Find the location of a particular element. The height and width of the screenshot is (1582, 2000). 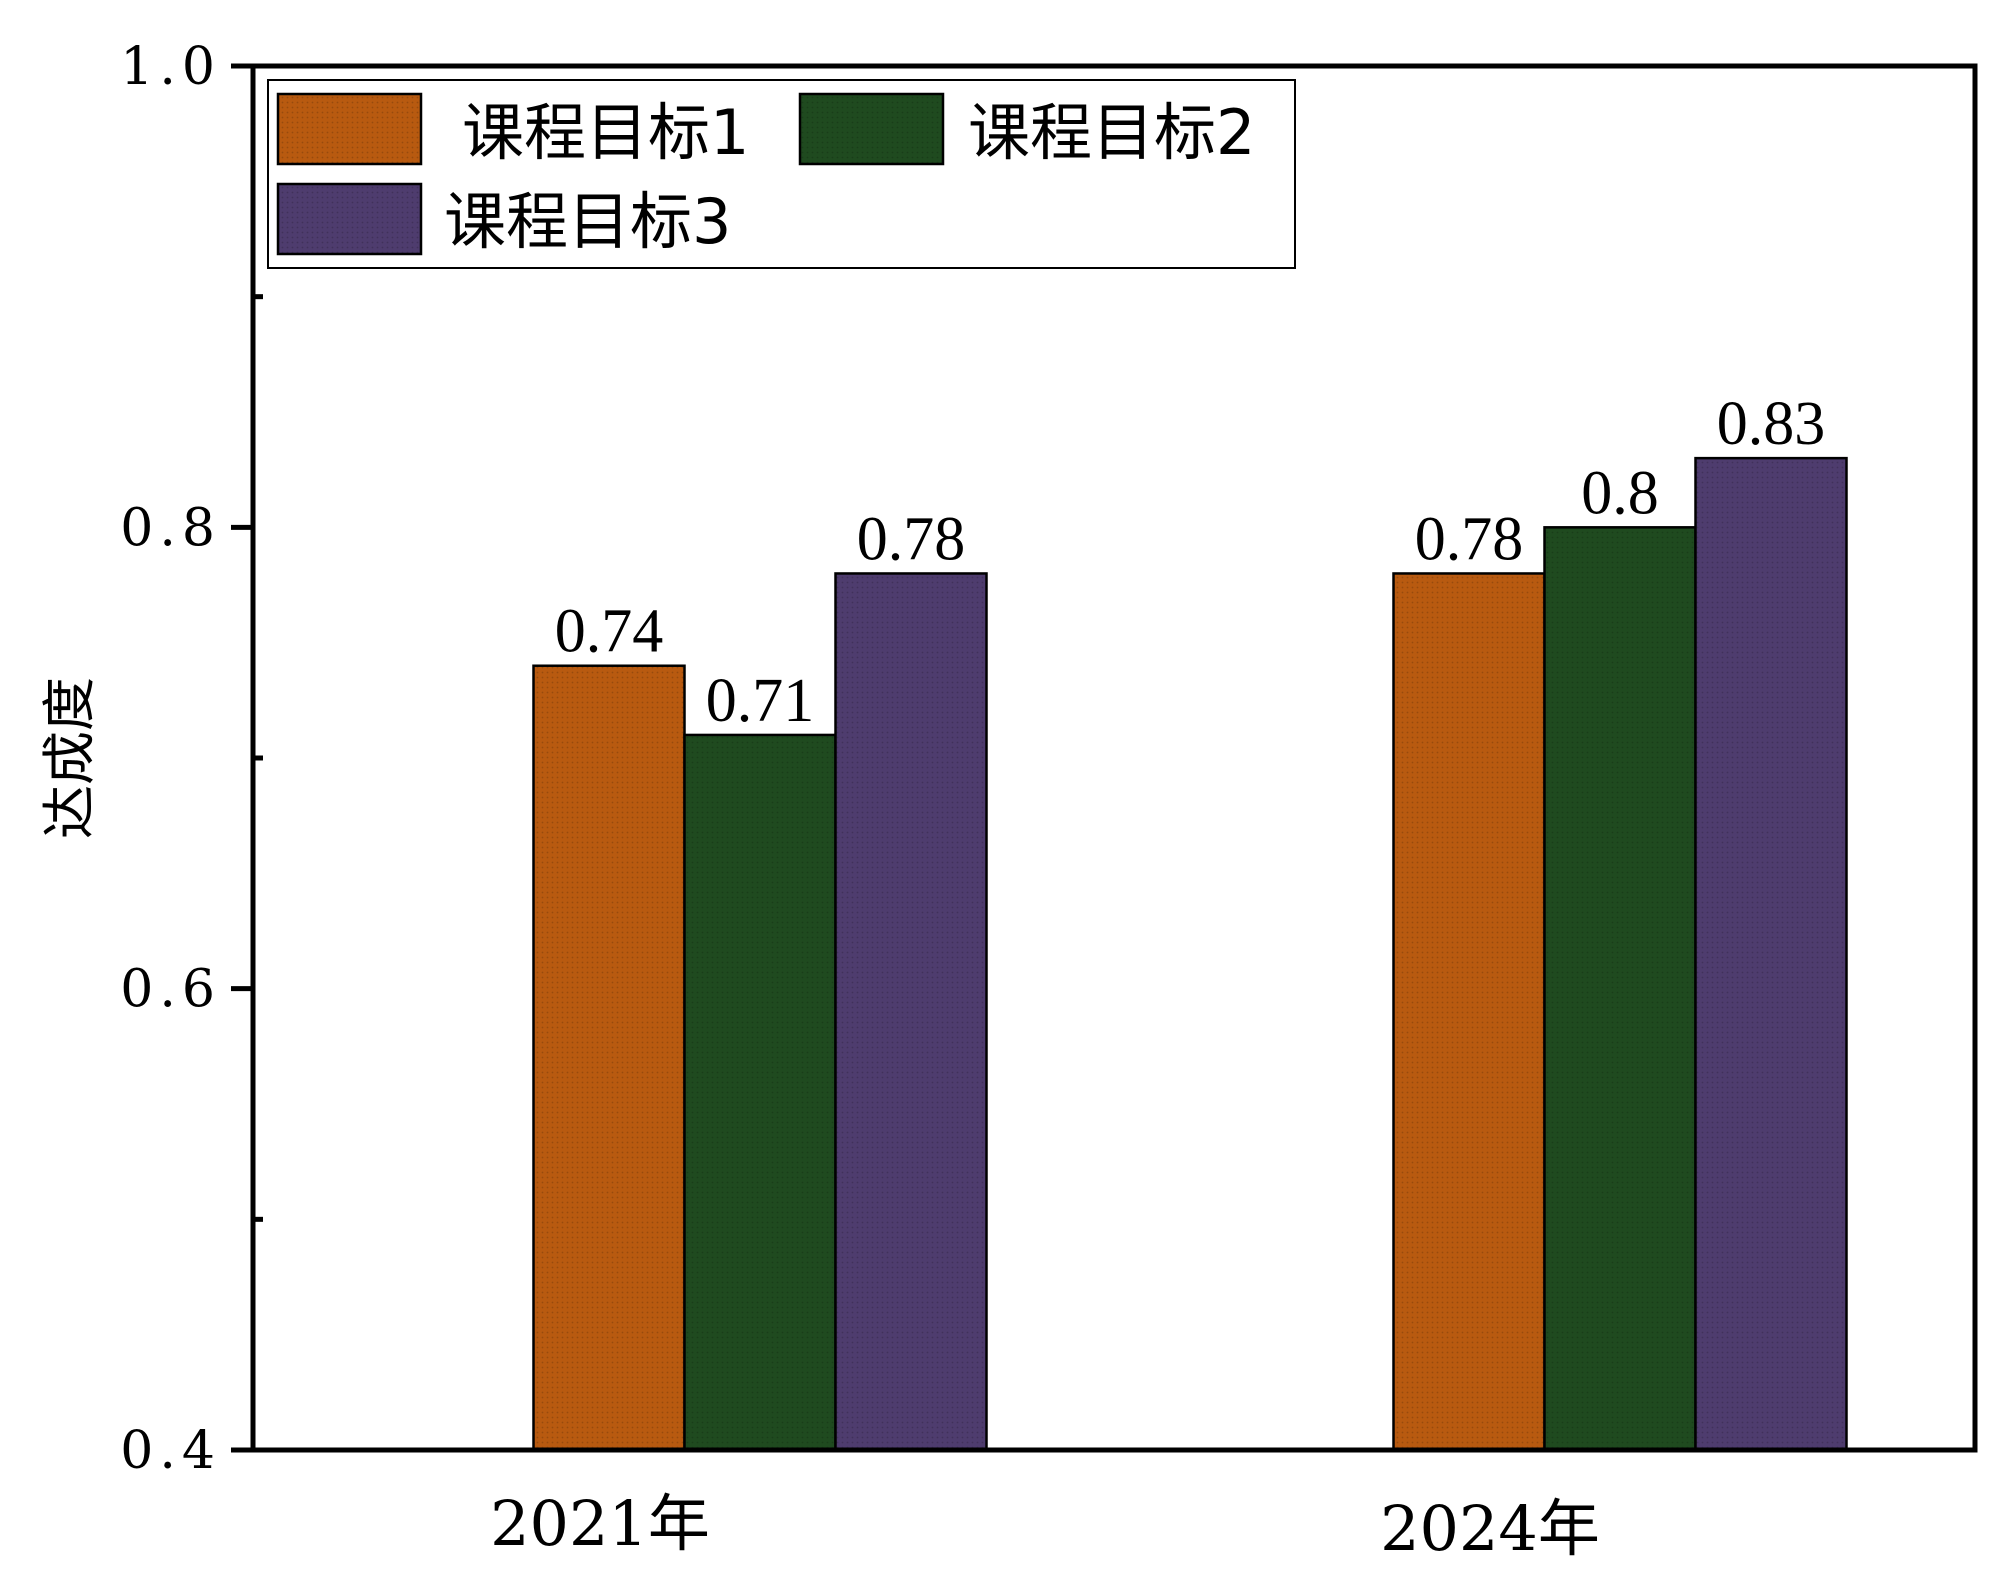

y-tick-label: 1.0 is located at coordinates (170, 67).